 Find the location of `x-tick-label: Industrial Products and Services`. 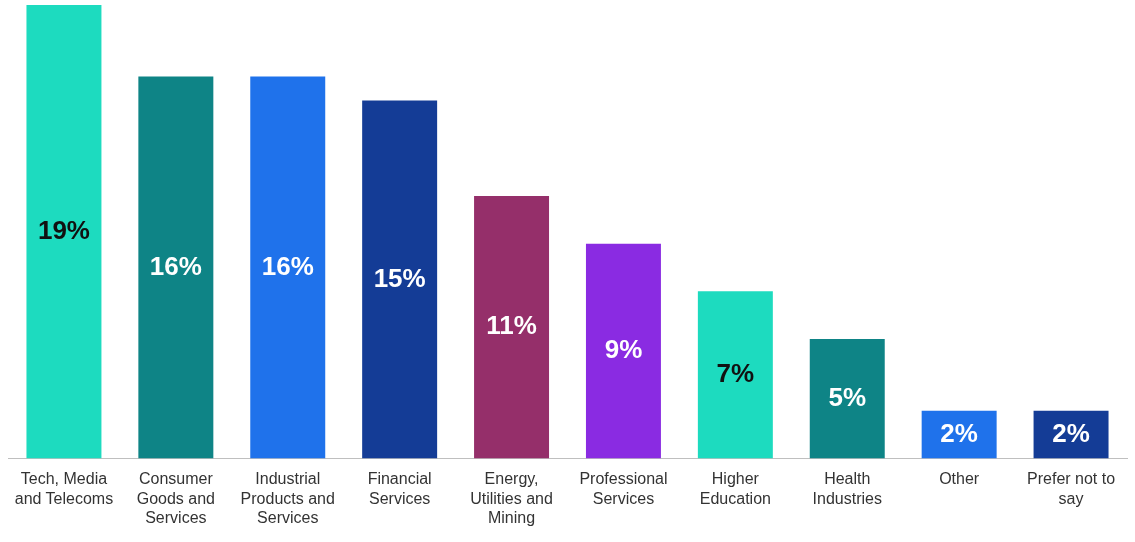

x-tick-label: Industrial Products and Services is located at coordinates (287, 498).